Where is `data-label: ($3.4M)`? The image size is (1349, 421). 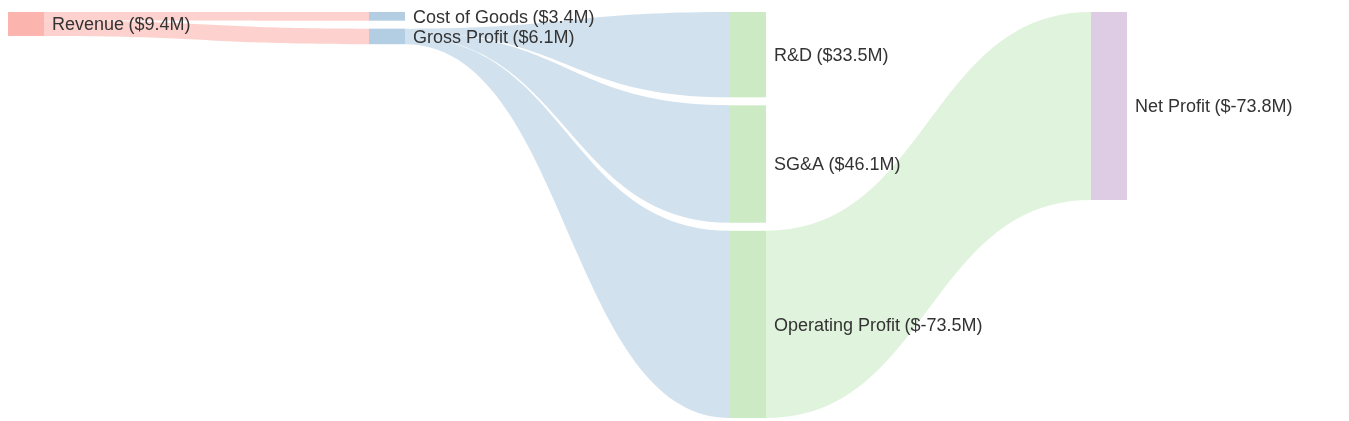 data-label: ($3.4M) is located at coordinates (563, 16).